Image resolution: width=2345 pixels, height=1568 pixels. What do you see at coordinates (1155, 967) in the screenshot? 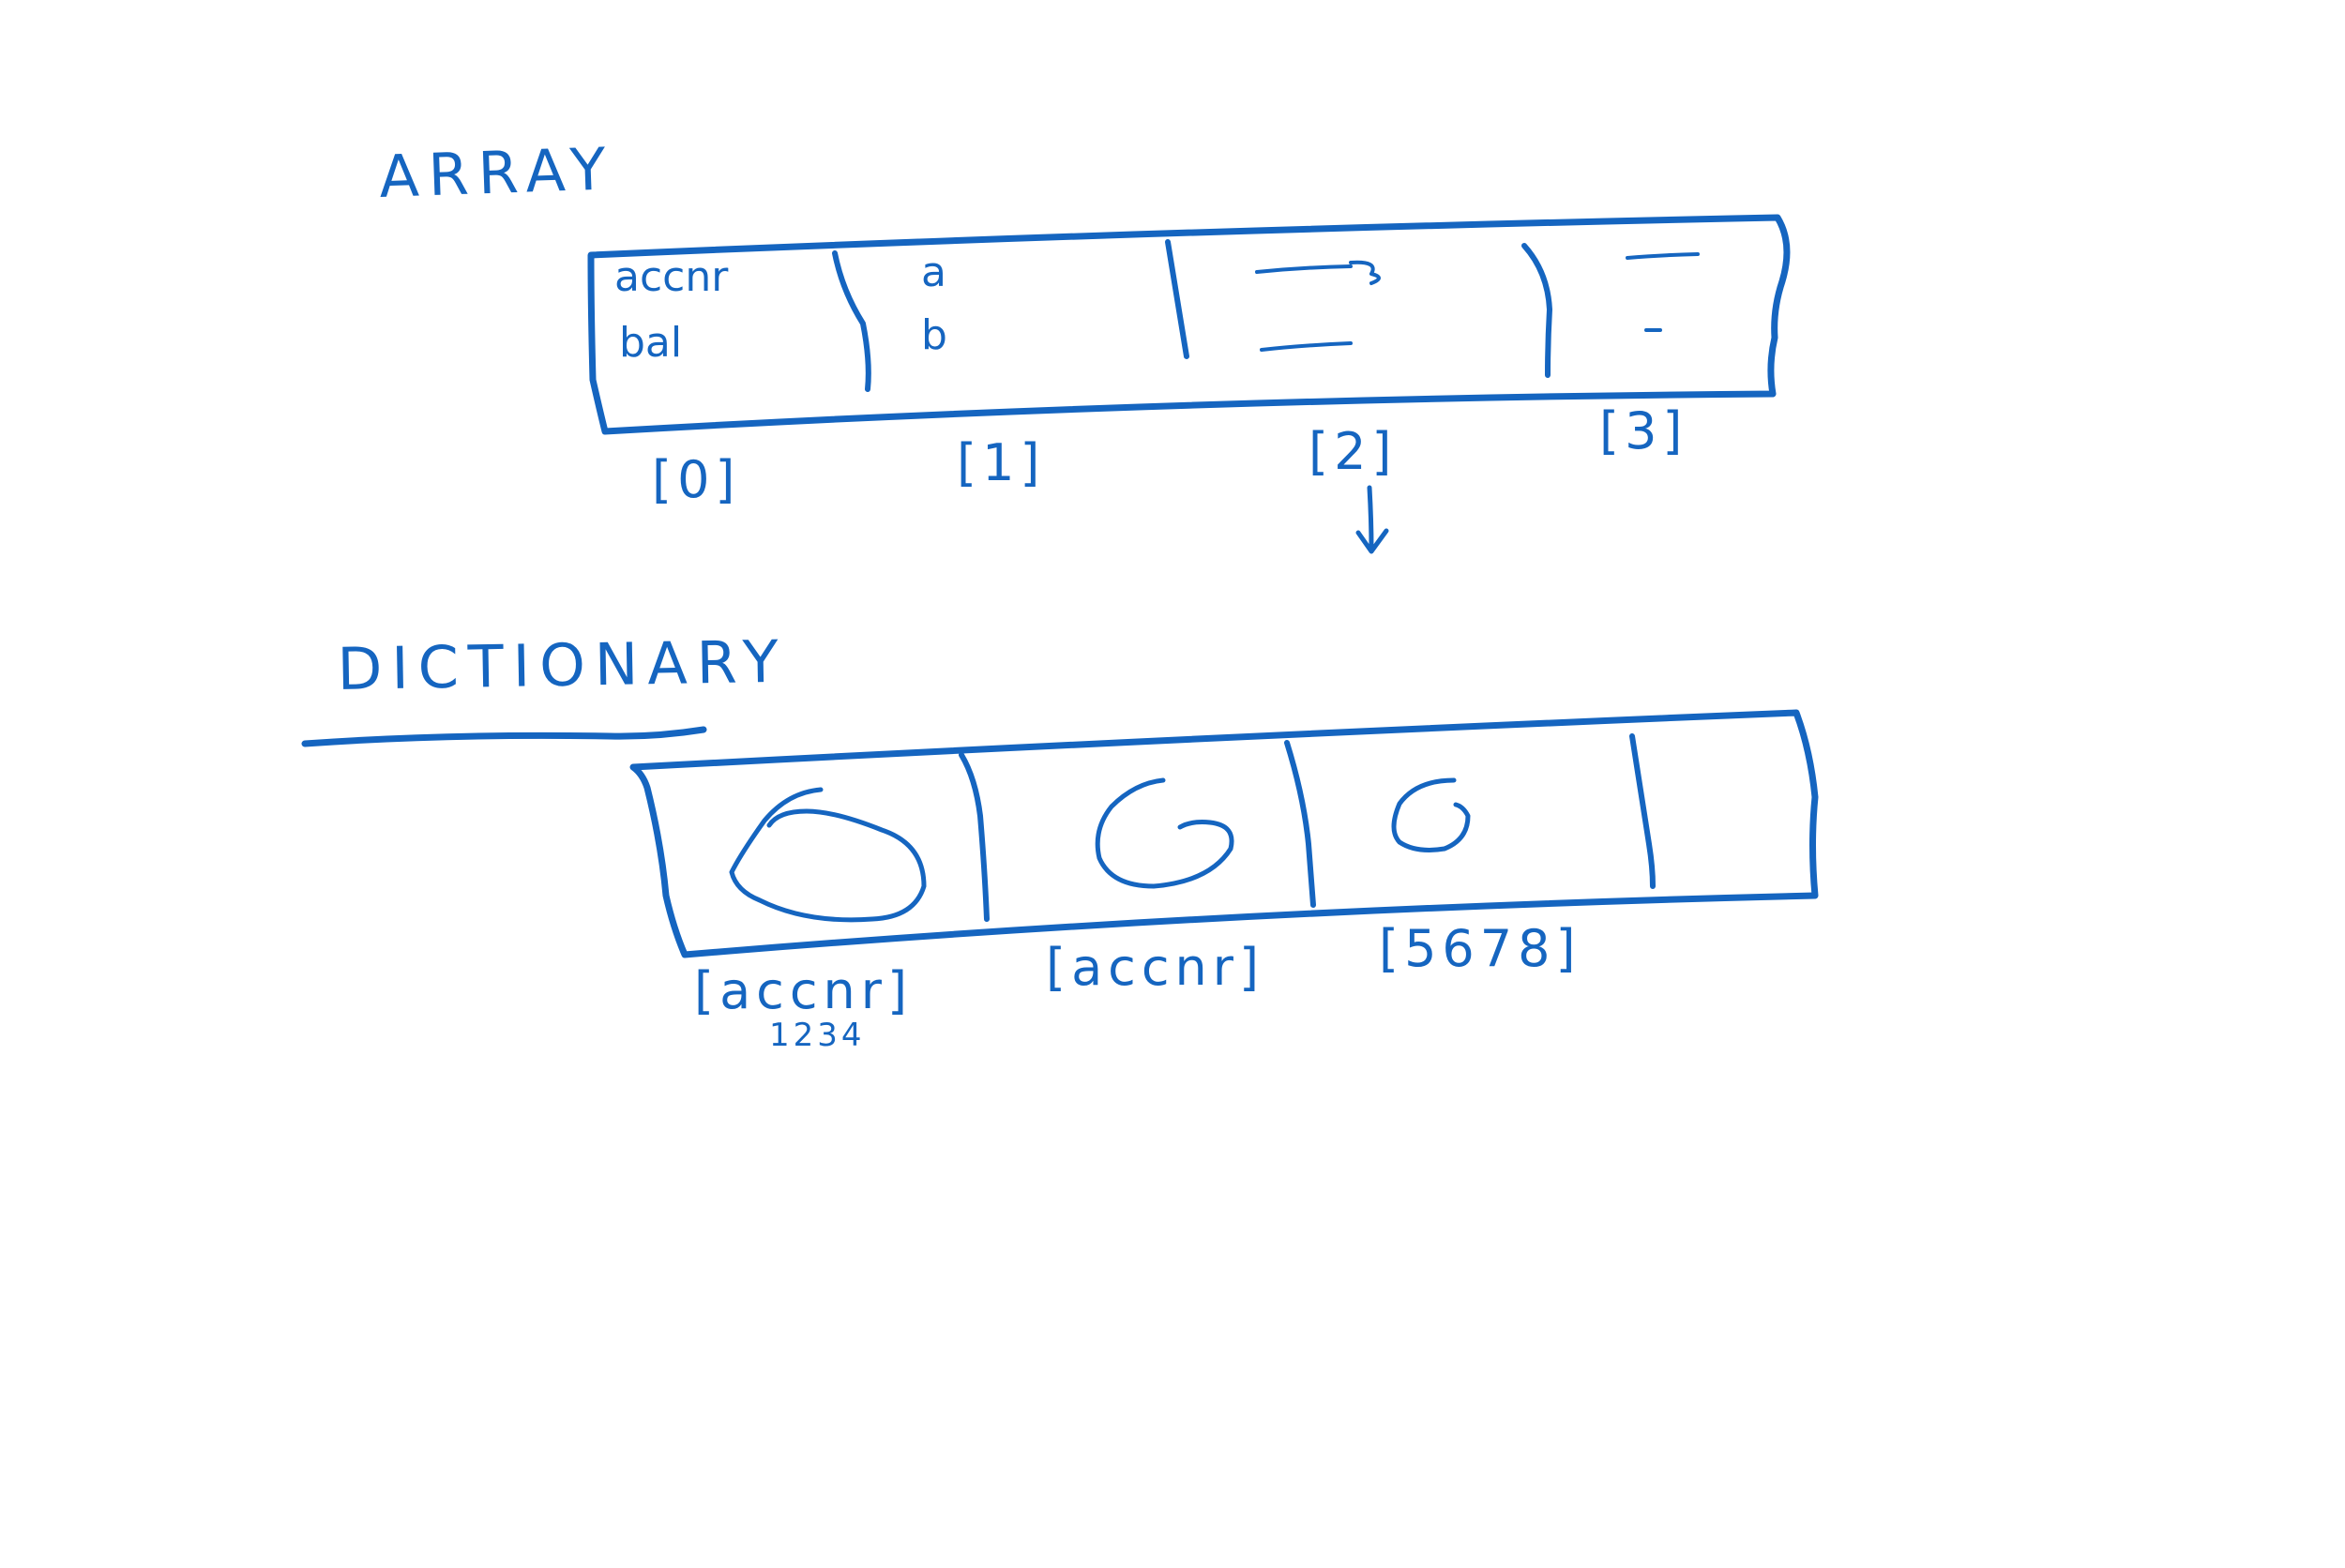
I see `dictionary-key-1: [accnr]` at bounding box center [1155, 967].